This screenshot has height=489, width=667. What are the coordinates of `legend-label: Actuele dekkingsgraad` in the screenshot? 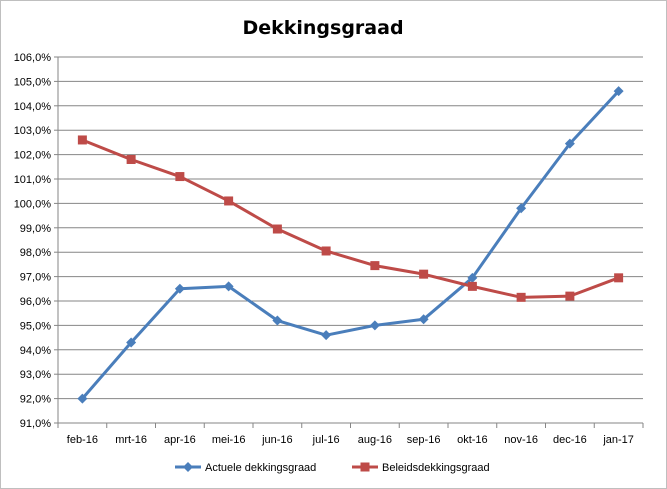 It's located at (260, 468).